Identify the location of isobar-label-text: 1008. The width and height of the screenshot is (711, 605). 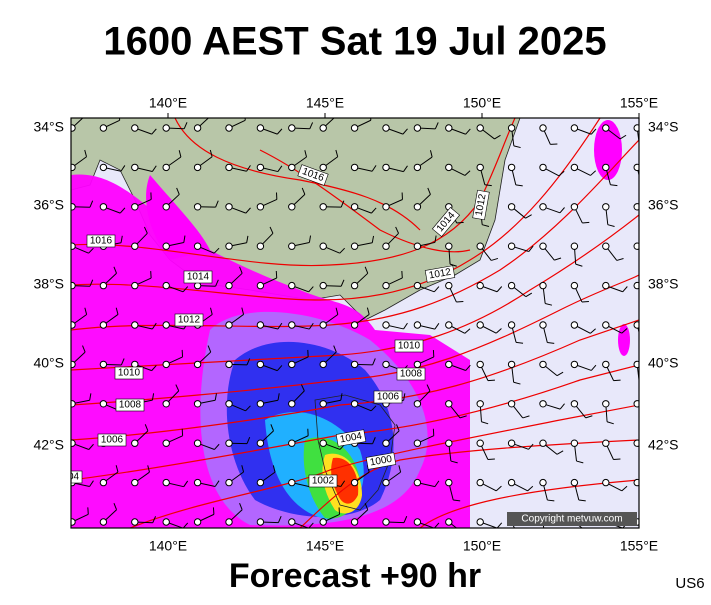
(411, 374).